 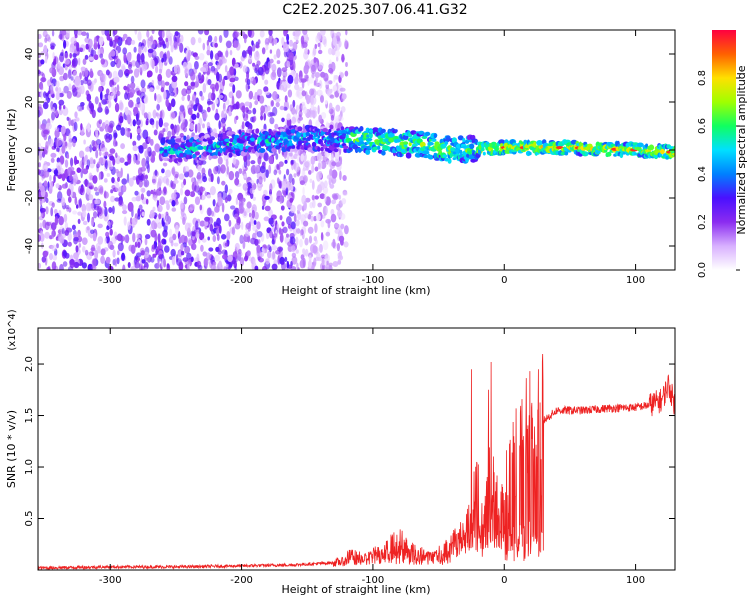 What do you see at coordinates (29, 54) in the screenshot?
I see `y-tick-label: 40` at bounding box center [29, 54].